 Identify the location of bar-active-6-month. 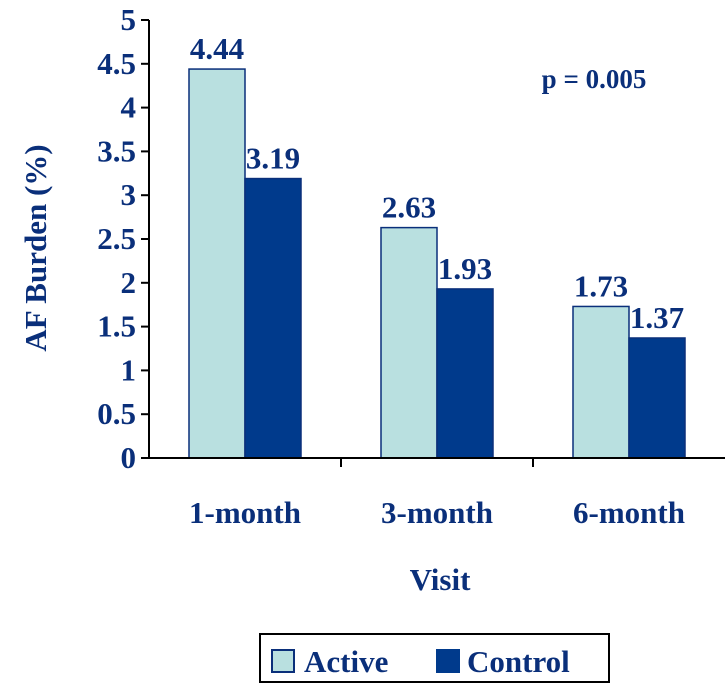
(601, 382).